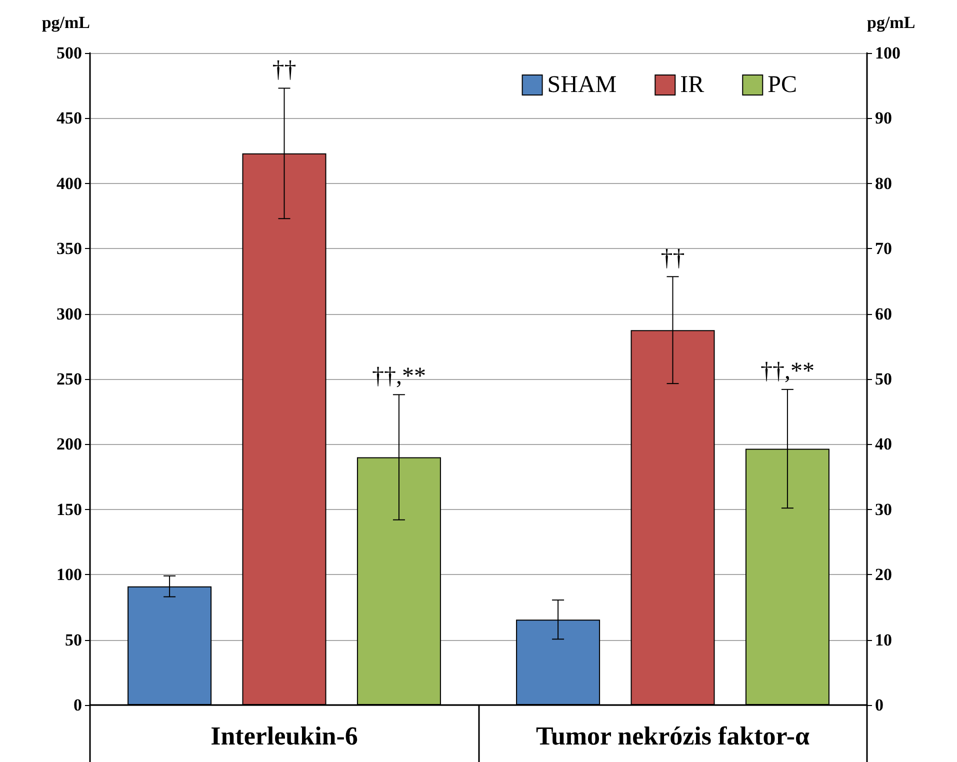  What do you see at coordinates (78, 705) in the screenshot?
I see `y-tick-label: 0` at bounding box center [78, 705].